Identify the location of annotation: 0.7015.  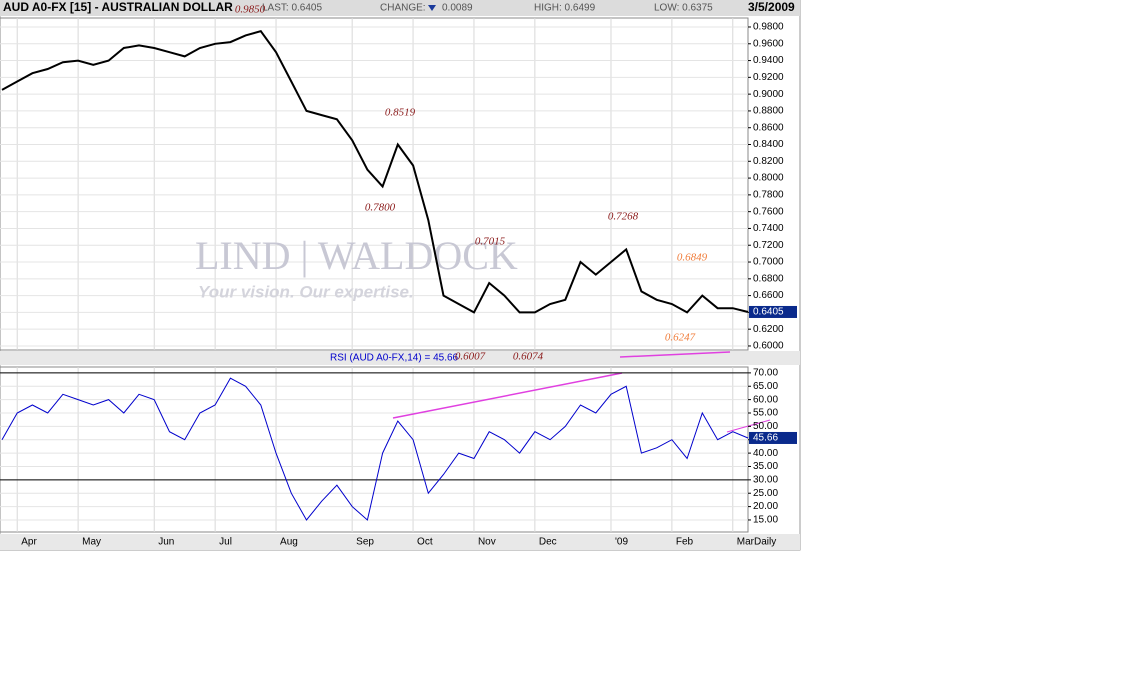
(490, 242).